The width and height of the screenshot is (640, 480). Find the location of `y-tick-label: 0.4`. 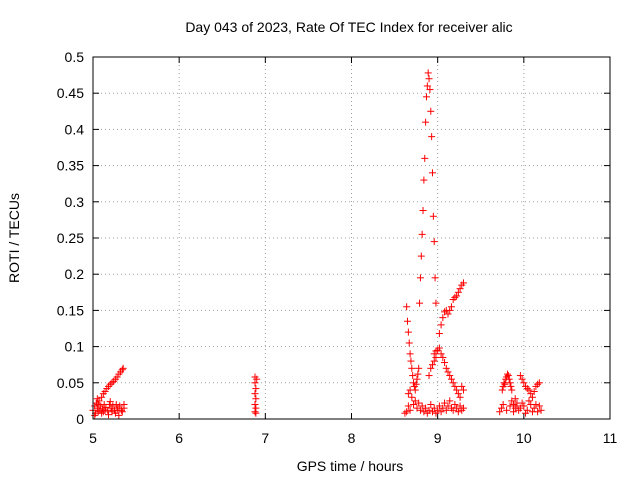

y-tick-label: 0.4 is located at coordinates (75, 129).